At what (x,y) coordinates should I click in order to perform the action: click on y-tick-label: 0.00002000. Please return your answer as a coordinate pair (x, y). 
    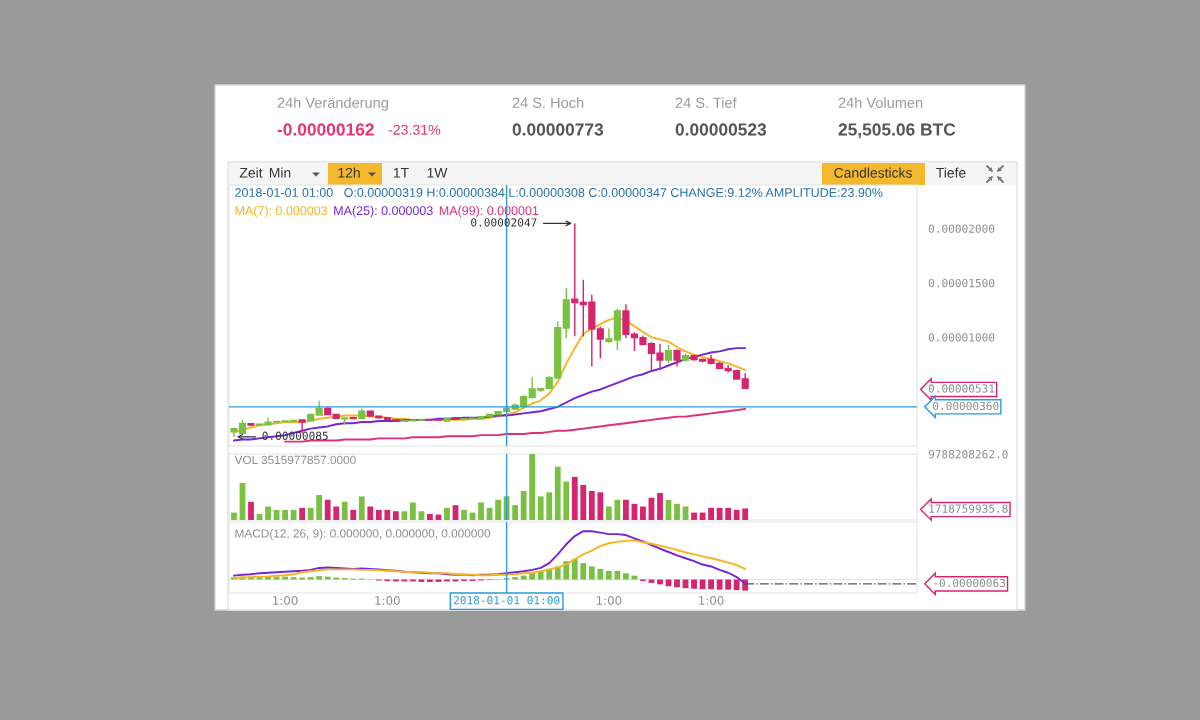
    Looking at the image, I should click on (961, 228).